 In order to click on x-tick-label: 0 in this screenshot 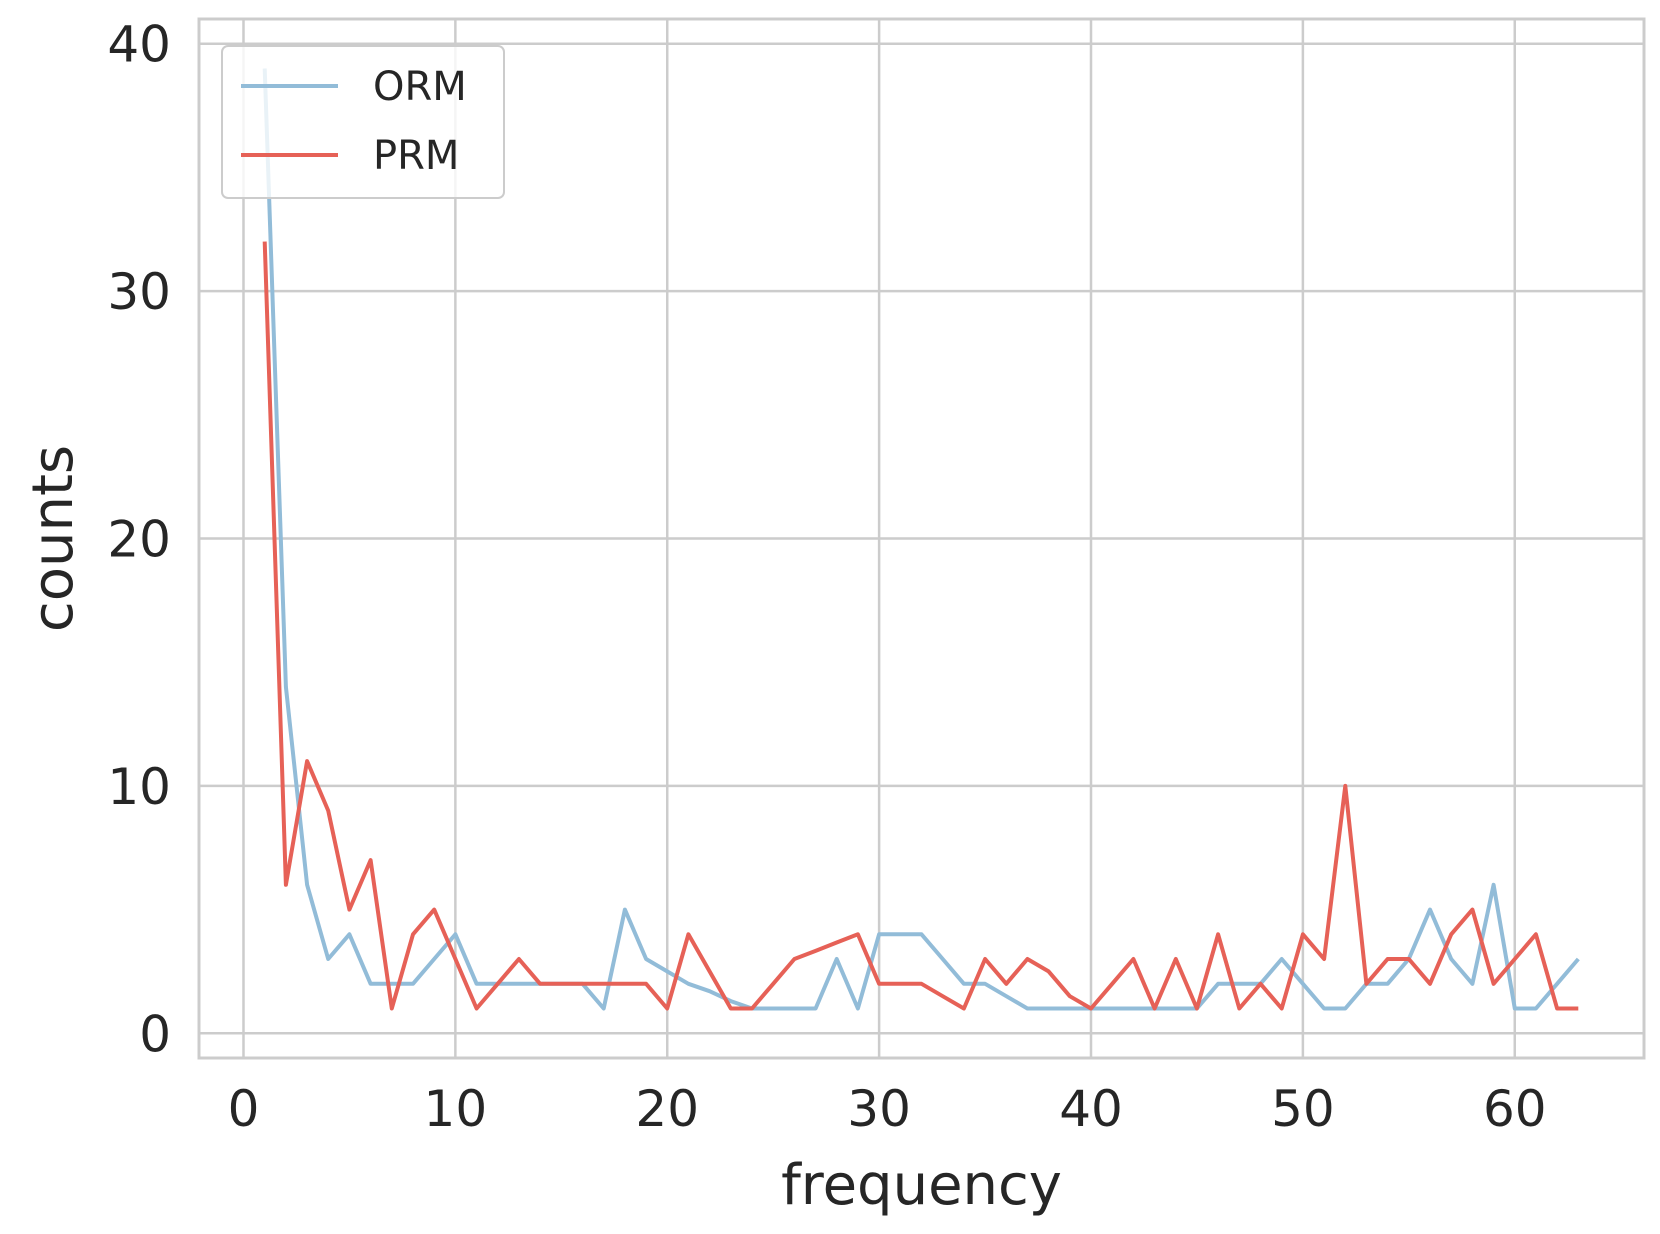, I will do `click(244, 1109)`.